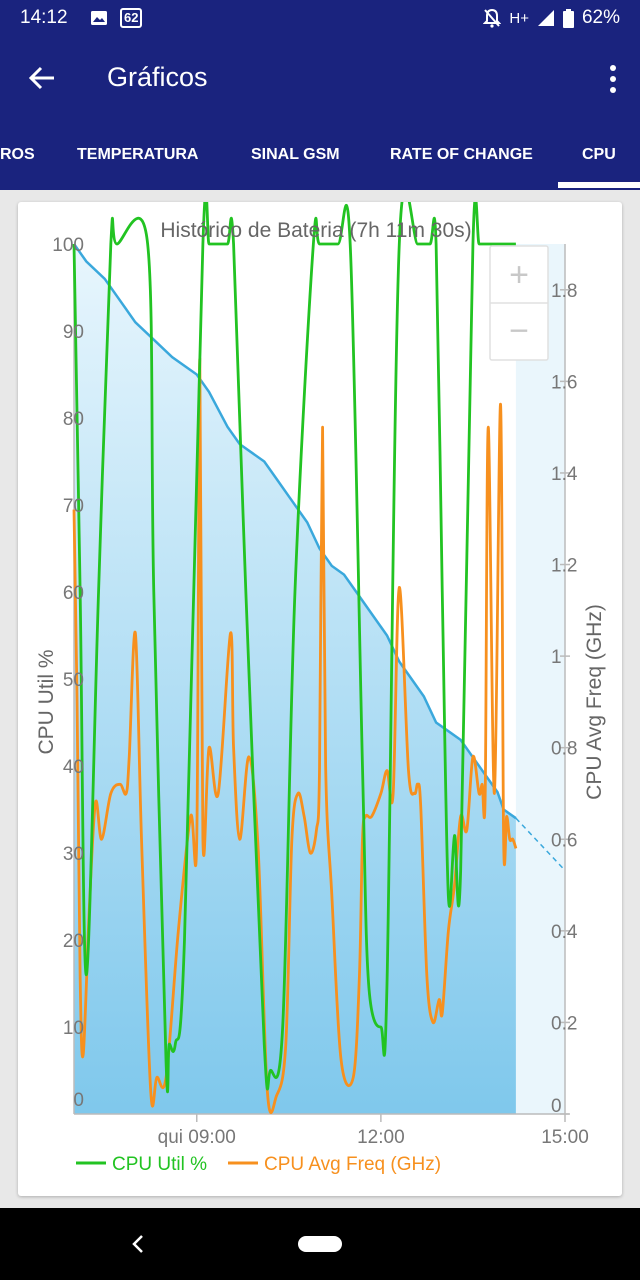 This screenshot has width=640, height=1280. I want to click on more-vert-icon, so click(613, 79).